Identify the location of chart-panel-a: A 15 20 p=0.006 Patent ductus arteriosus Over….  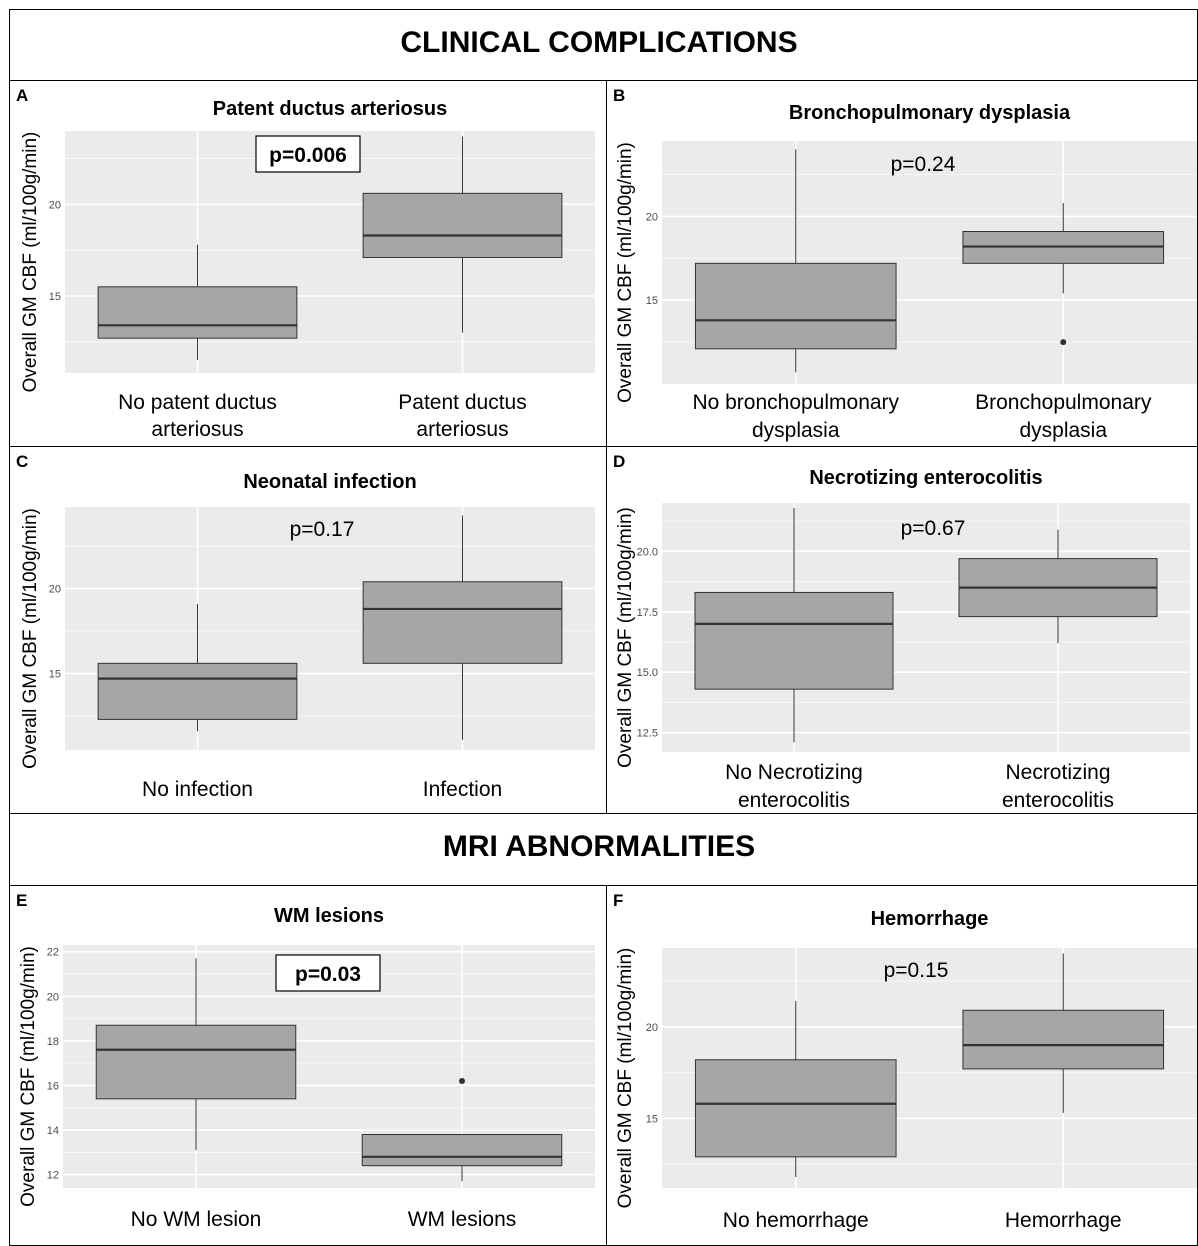
(305, 263).